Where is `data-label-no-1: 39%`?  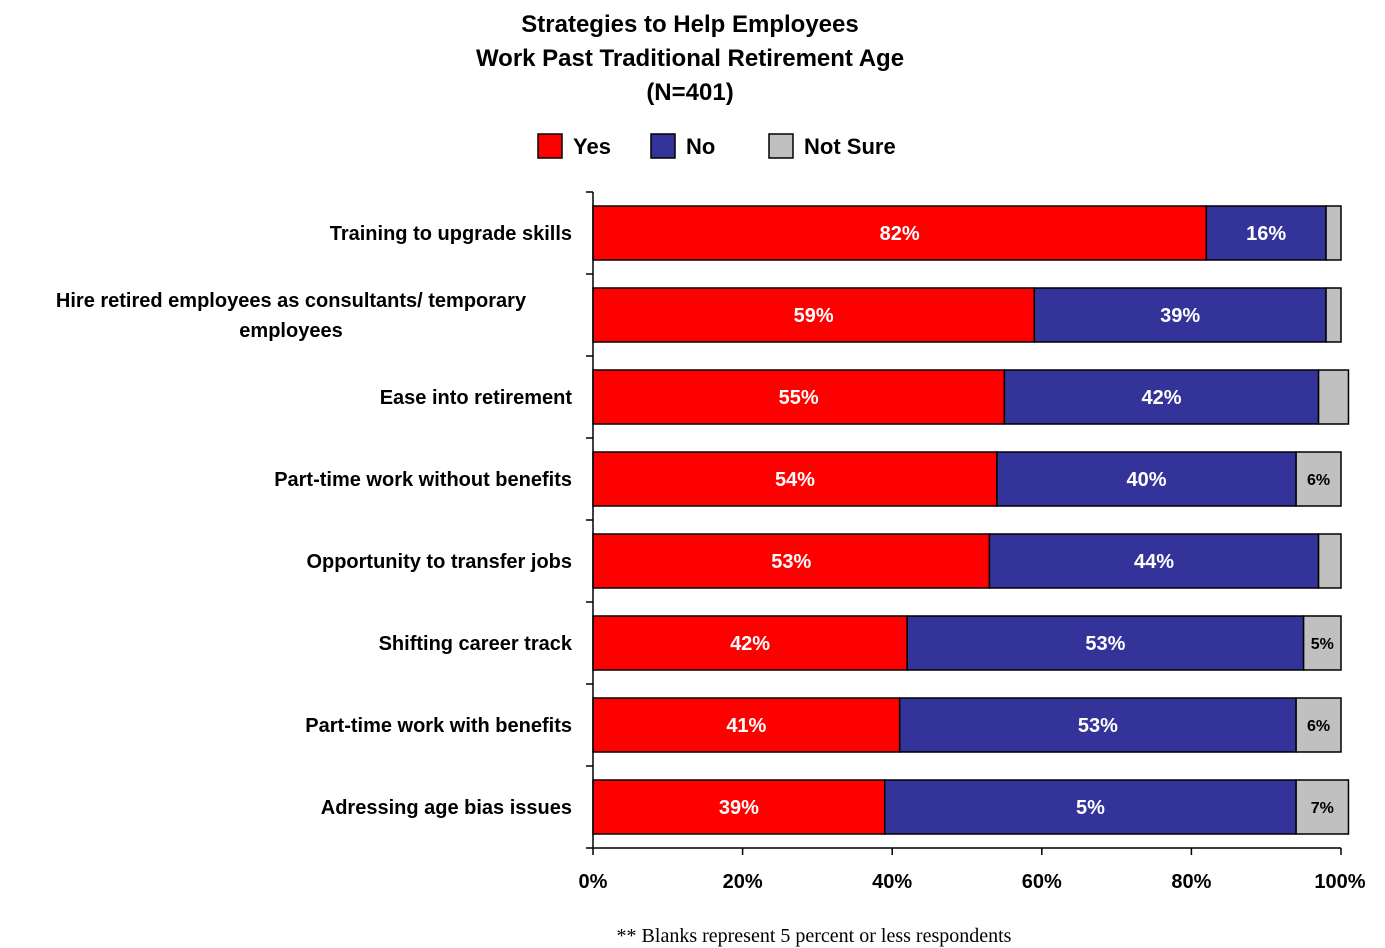 data-label-no-1: 39% is located at coordinates (1180, 316).